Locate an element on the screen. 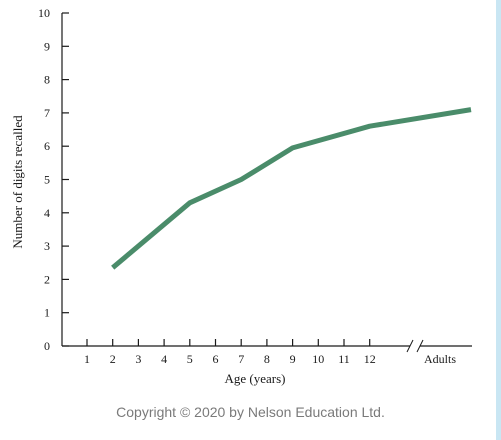 The width and height of the screenshot is (501, 440). x-tick-label-11: 11 is located at coordinates (344, 359).